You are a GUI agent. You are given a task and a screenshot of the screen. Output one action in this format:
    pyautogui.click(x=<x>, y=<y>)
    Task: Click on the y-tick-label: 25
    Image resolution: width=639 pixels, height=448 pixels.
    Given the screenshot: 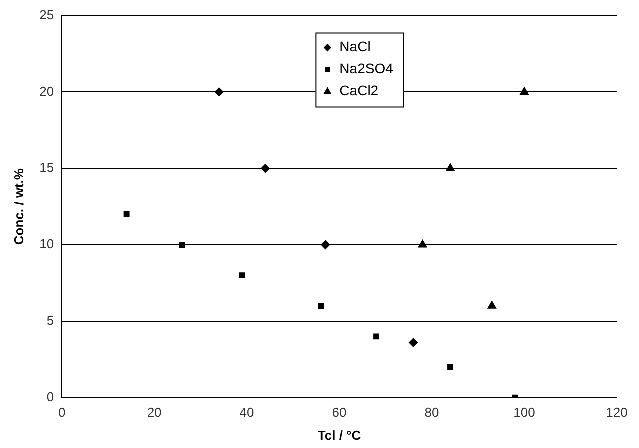 What is the action you would take?
    pyautogui.click(x=47, y=14)
    